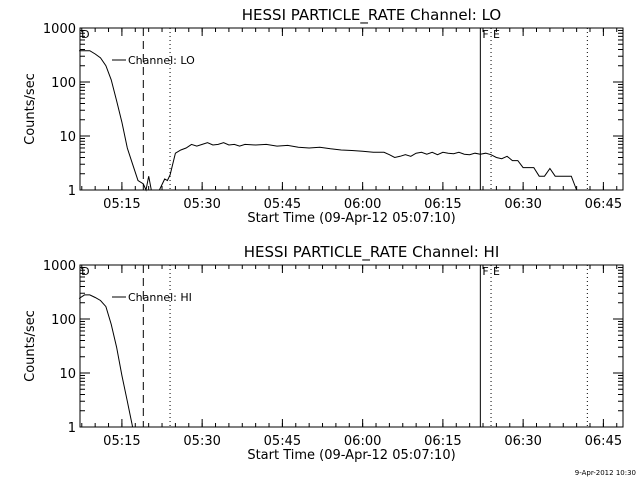  I want to click on panel1-ytick-label: 1000, so click(59, 29).